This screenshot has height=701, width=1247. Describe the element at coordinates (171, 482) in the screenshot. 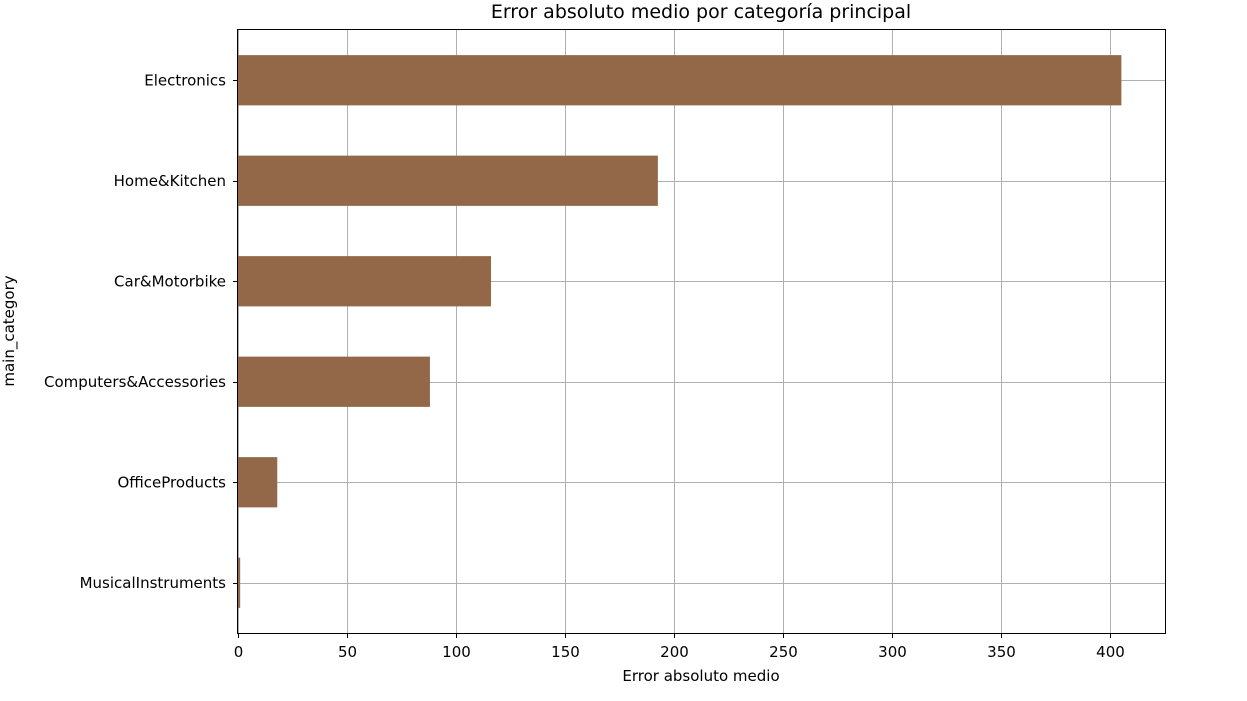

I see `y-tick-label: OfficeProducts` at that location.